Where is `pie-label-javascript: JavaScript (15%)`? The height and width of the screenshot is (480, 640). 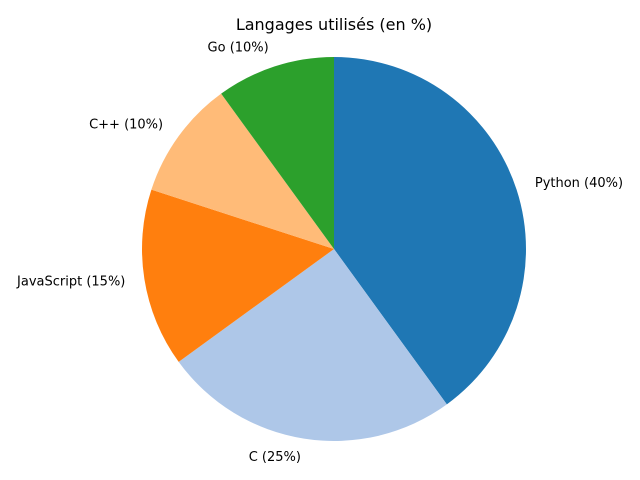
pie-label-javascript: JavaScript (15%) is located at coordinates (70, 282).